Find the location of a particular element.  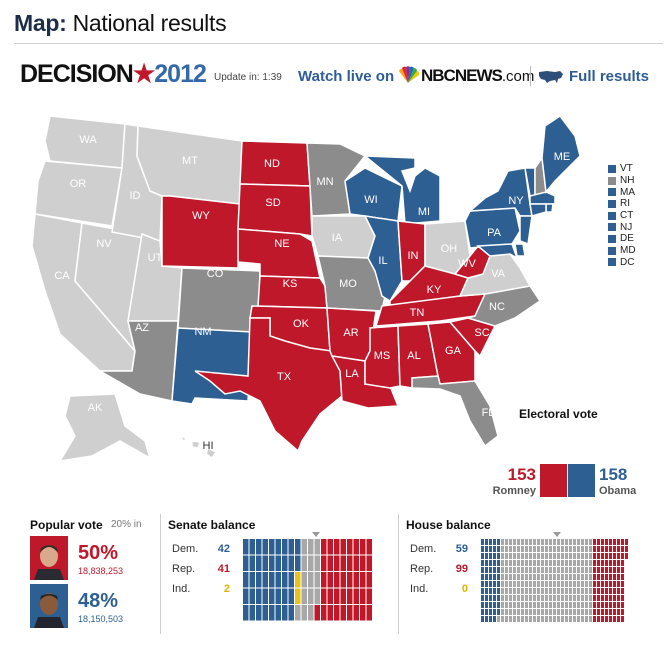

state-hi is located at coordinates (198, 447).